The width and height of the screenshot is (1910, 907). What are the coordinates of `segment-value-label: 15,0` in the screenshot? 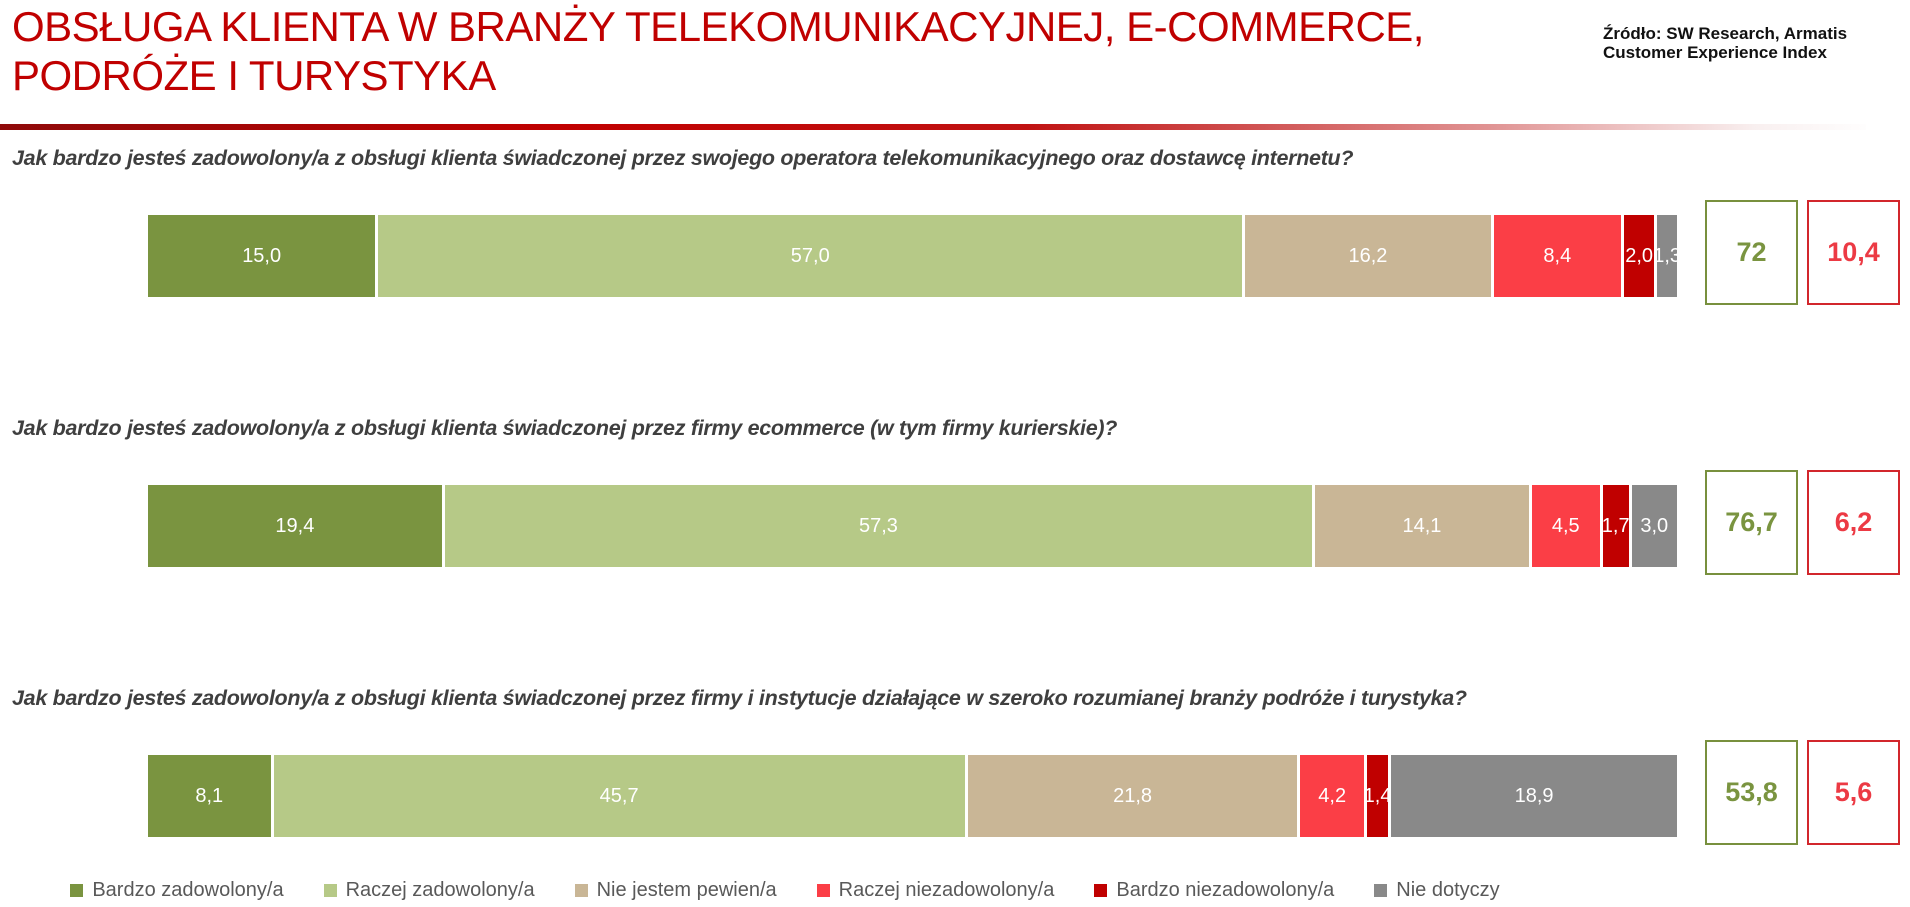 It's located at (262, 255).